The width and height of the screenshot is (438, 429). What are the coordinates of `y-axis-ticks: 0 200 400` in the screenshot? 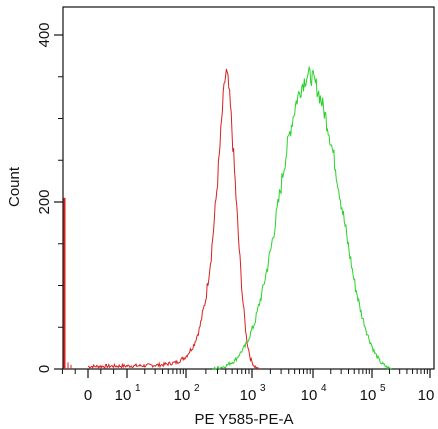 It's located at (49, 197).